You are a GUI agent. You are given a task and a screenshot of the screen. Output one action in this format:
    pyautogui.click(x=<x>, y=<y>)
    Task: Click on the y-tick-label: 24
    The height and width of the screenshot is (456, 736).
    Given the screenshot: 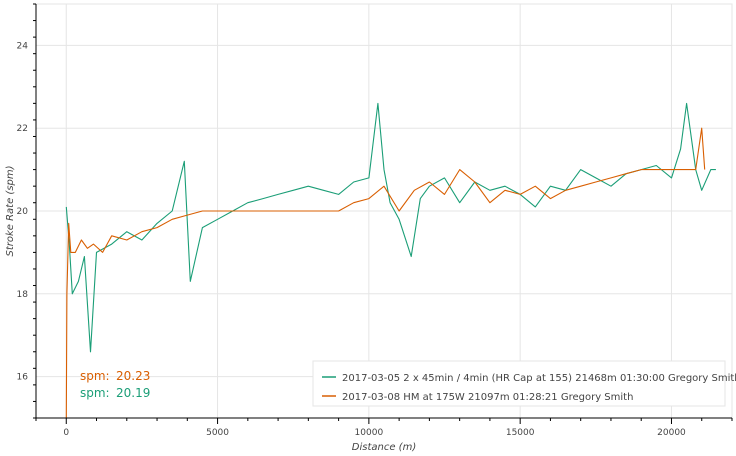 What is the action you would take?
    pyautogui.click(x=23, y=46)
    